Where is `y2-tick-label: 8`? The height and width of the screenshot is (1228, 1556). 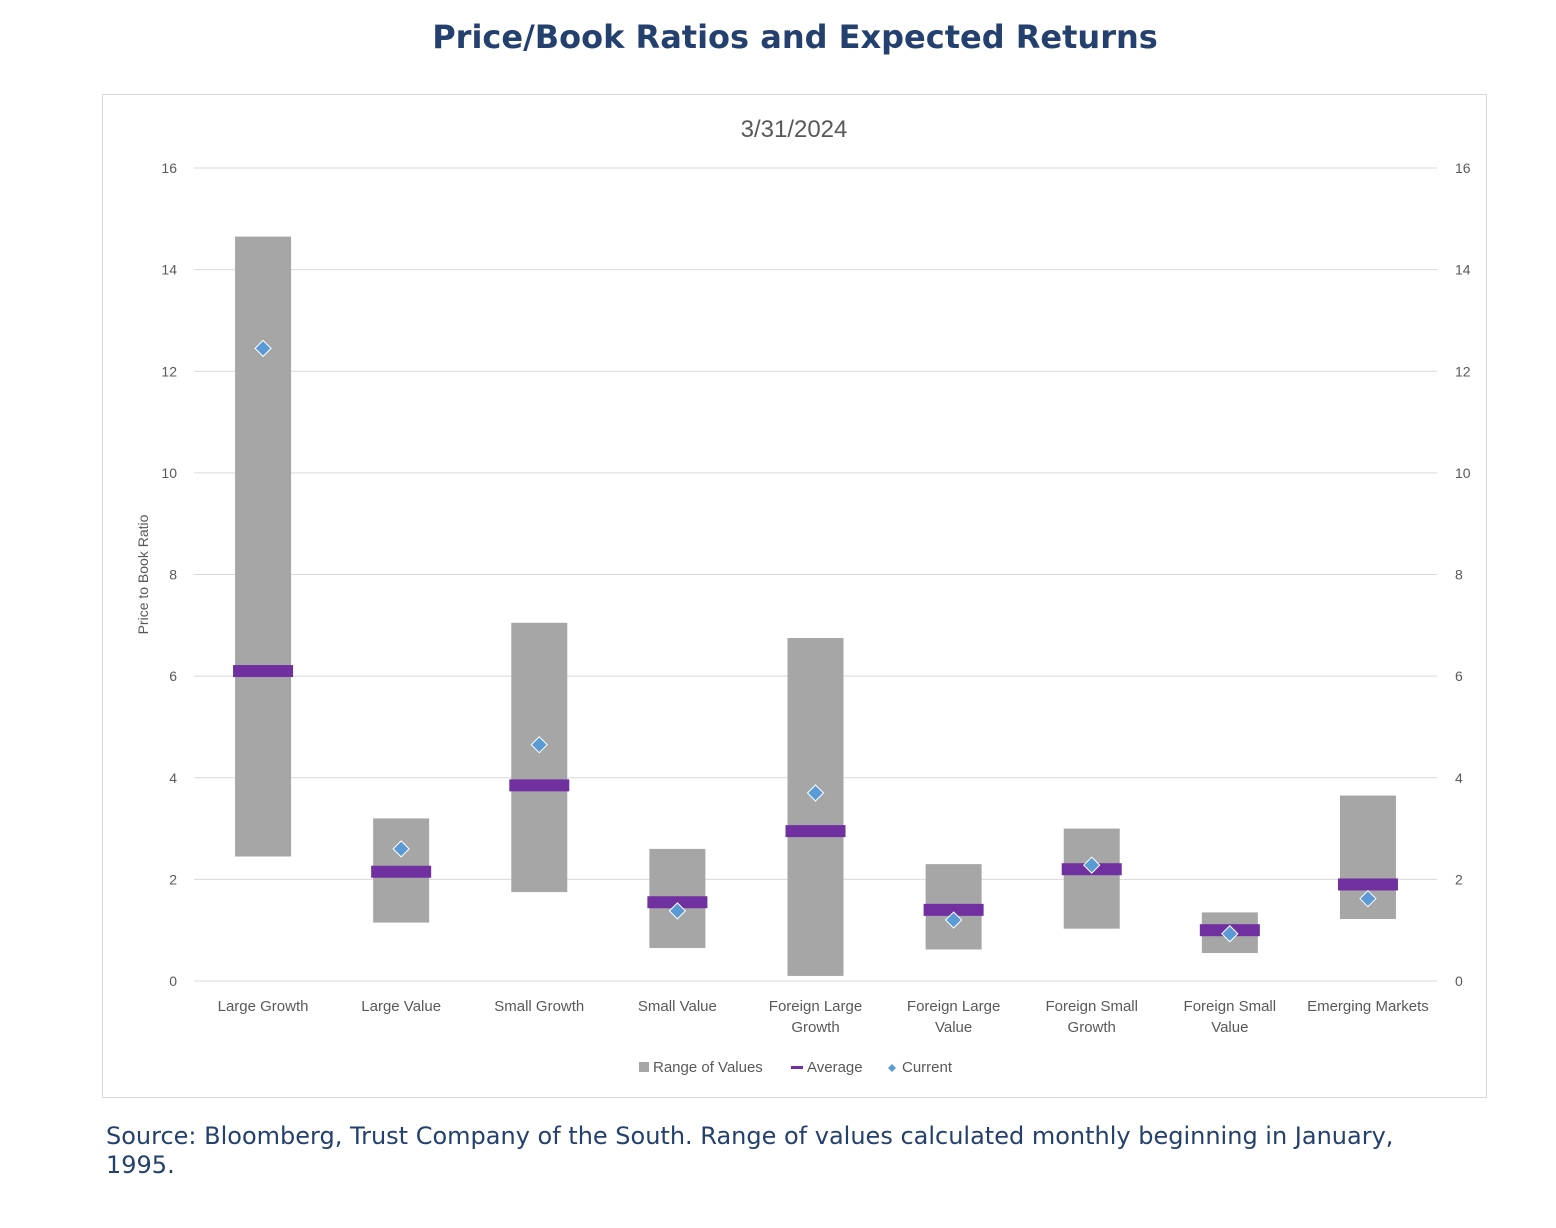
y2-tick-label: 8 is located at coordinates (1459, 575).